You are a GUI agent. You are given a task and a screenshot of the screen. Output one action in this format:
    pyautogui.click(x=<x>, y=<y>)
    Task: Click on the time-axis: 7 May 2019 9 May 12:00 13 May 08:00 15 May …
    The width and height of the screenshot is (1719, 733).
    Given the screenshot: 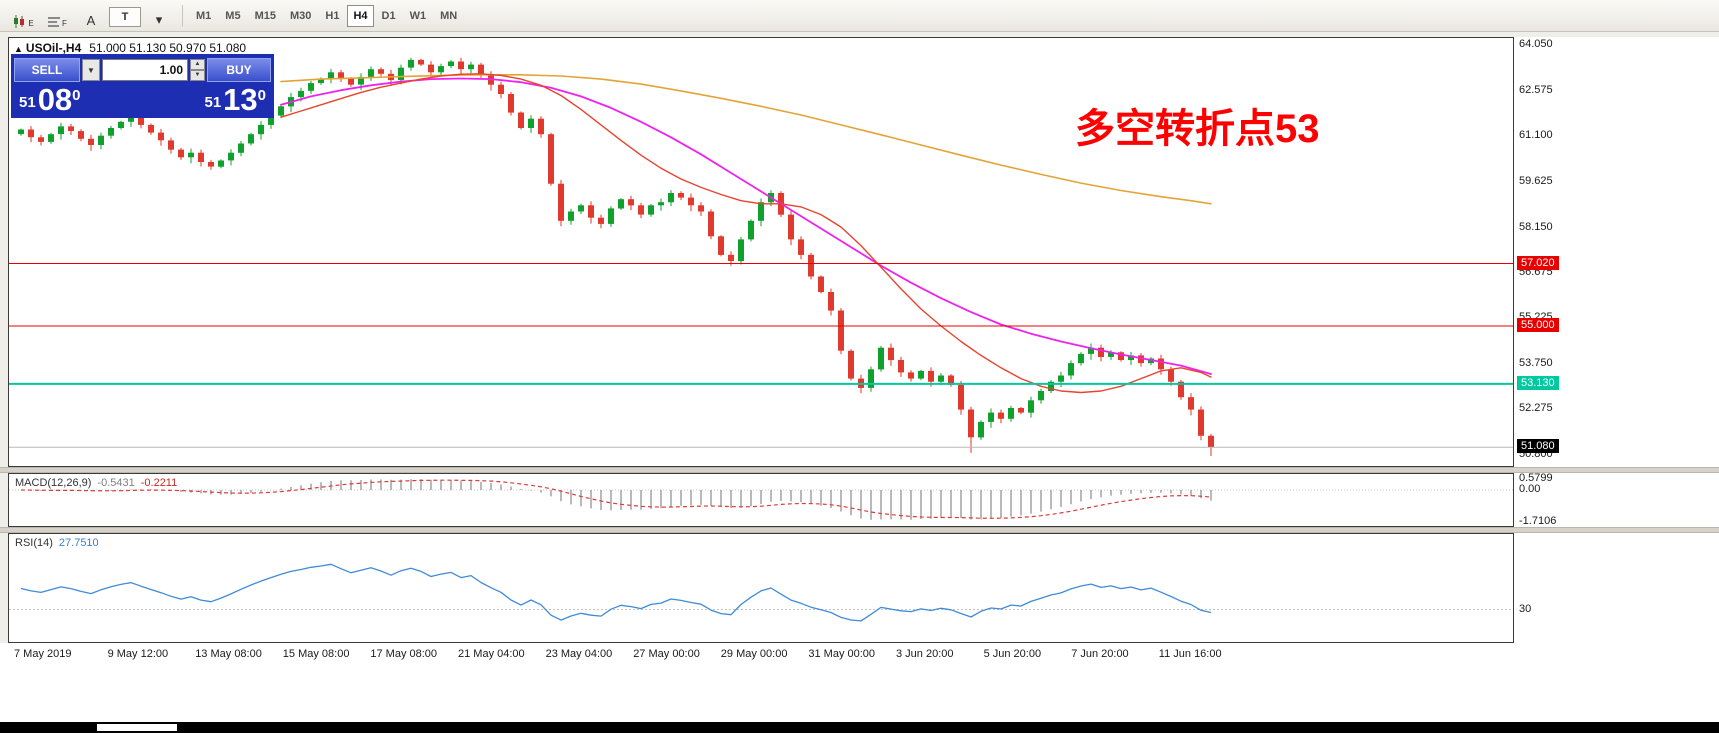 What is the action you would take?
    pyautogui.click(x=859, y=654)
    